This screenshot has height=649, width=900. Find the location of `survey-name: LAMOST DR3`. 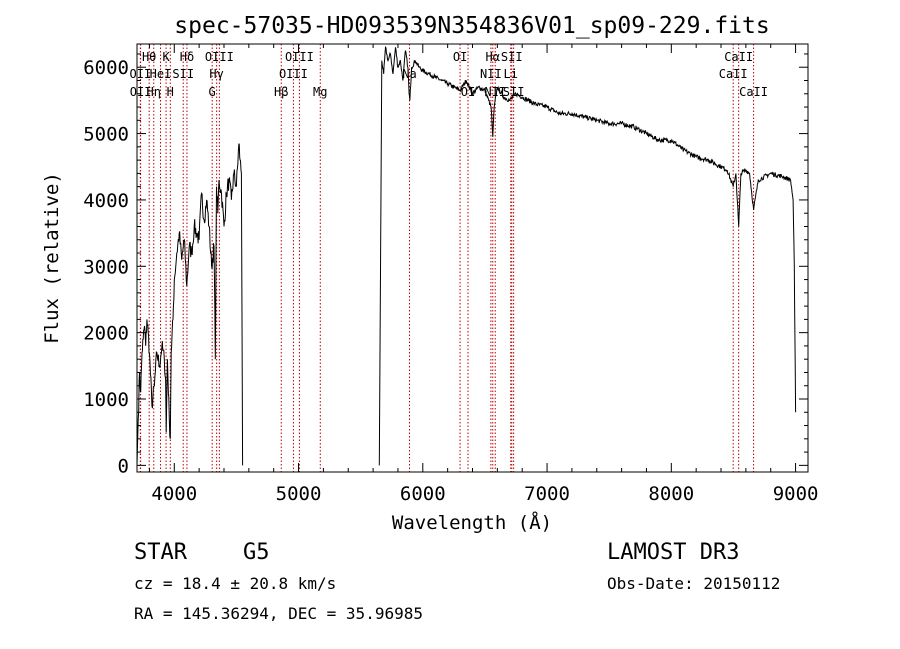

survey-name: LAMOST DR3 is located at coordinates (673, 552).